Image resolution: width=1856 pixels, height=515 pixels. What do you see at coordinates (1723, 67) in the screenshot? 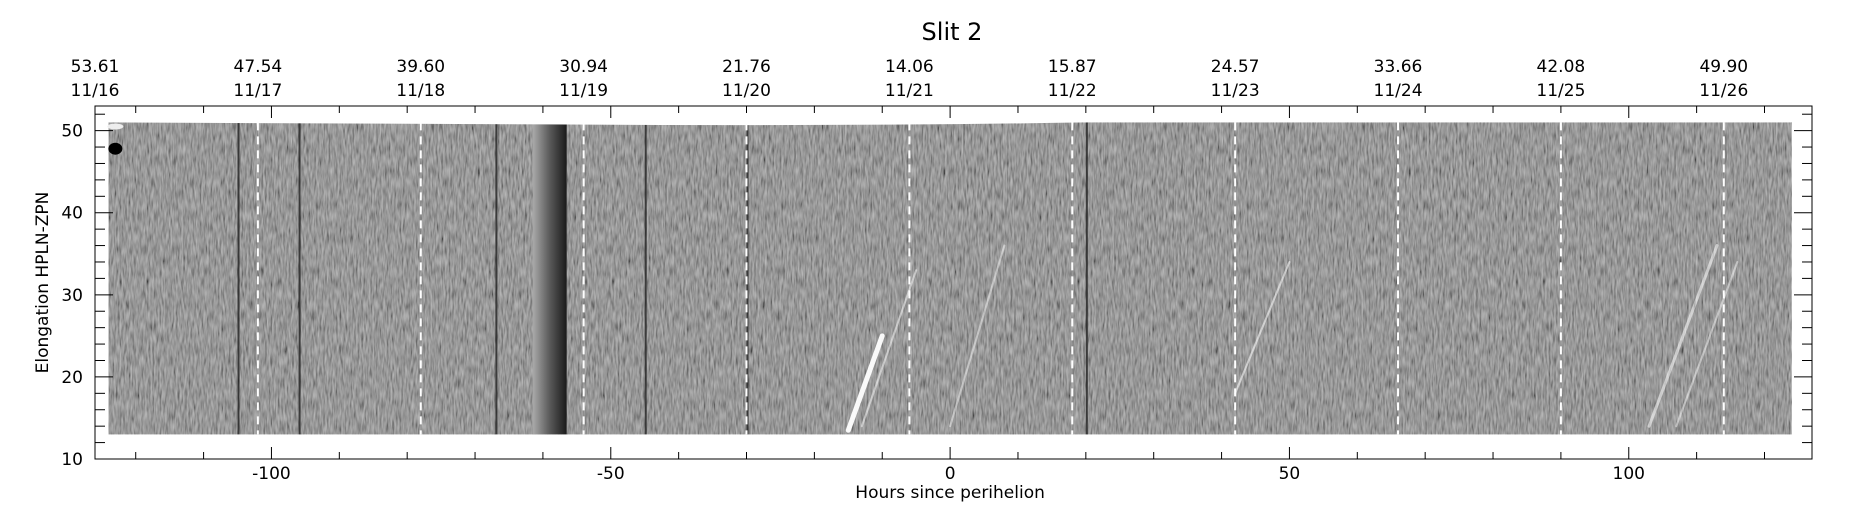
I see `top-distance-label: 49.90` at bounding box center [1723, 67].